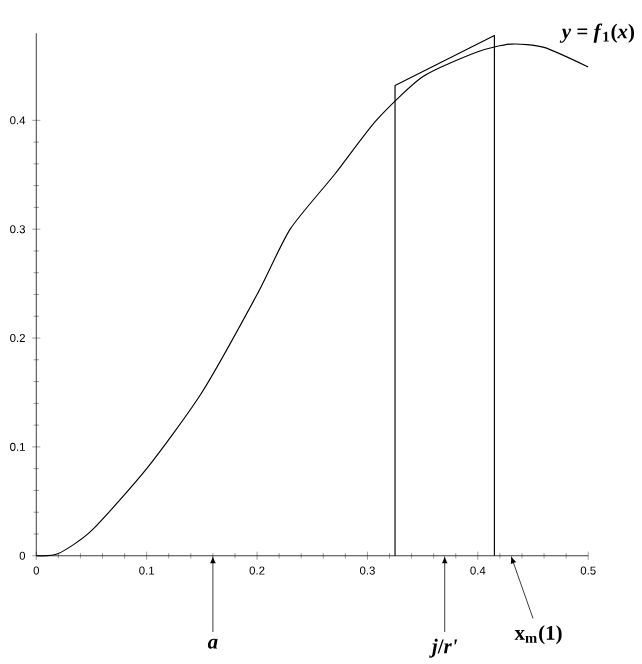 The height and width of the screenshot is (664, 642). What do you see at coordinates (213, 643) in the screenshot?
I see `annotation: a` at bounding box center [213, 643].